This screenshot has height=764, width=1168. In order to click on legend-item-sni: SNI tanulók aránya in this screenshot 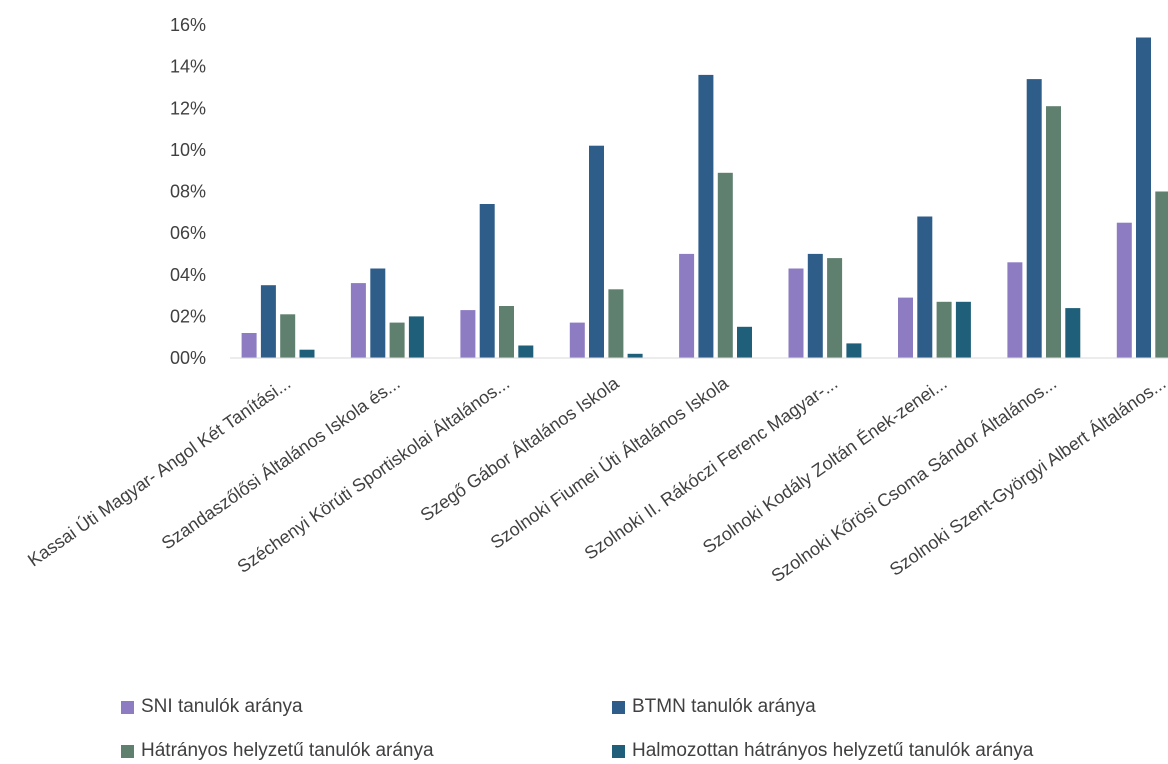, I will do `click(212, 707)`.